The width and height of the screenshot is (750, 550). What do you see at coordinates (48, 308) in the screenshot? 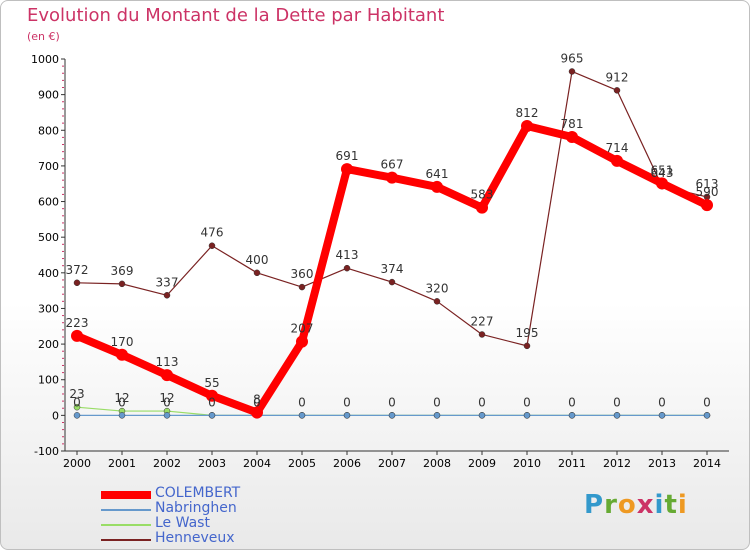
I see `y-tick-label: 300` at bounding box center [48, 308].